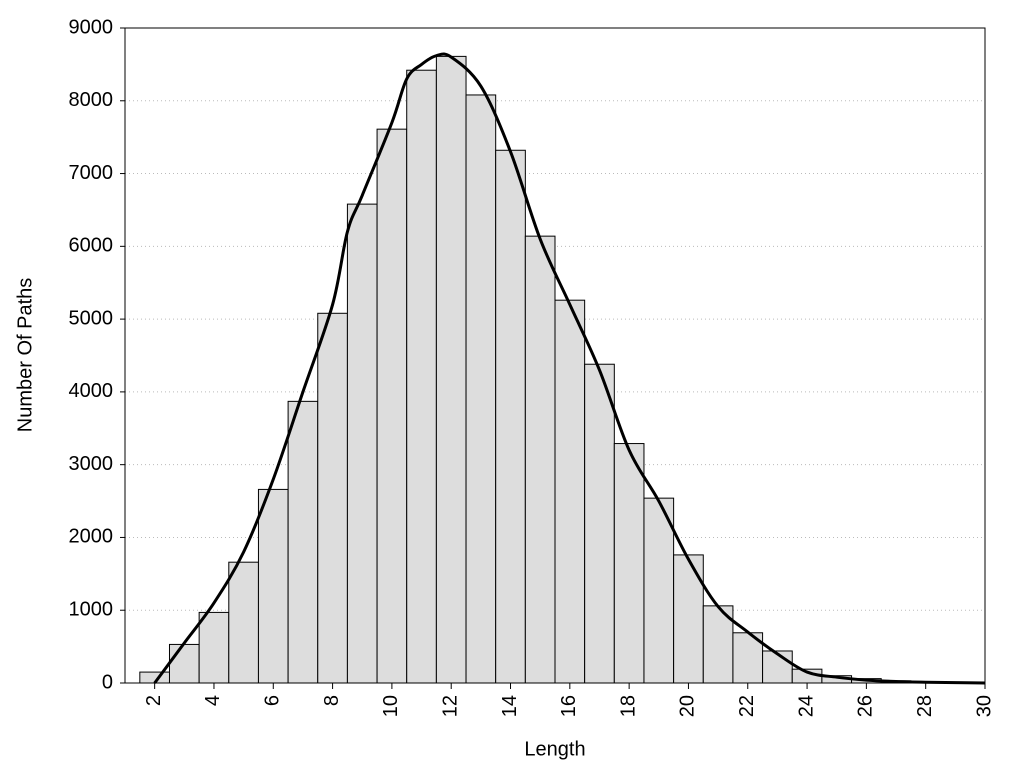 This screenshot has width=1024, height=768. What do you see at coordinates (91, 318) in the screenshot?
I see `y-tick-label: 5000` at bounding box center [91, 318].